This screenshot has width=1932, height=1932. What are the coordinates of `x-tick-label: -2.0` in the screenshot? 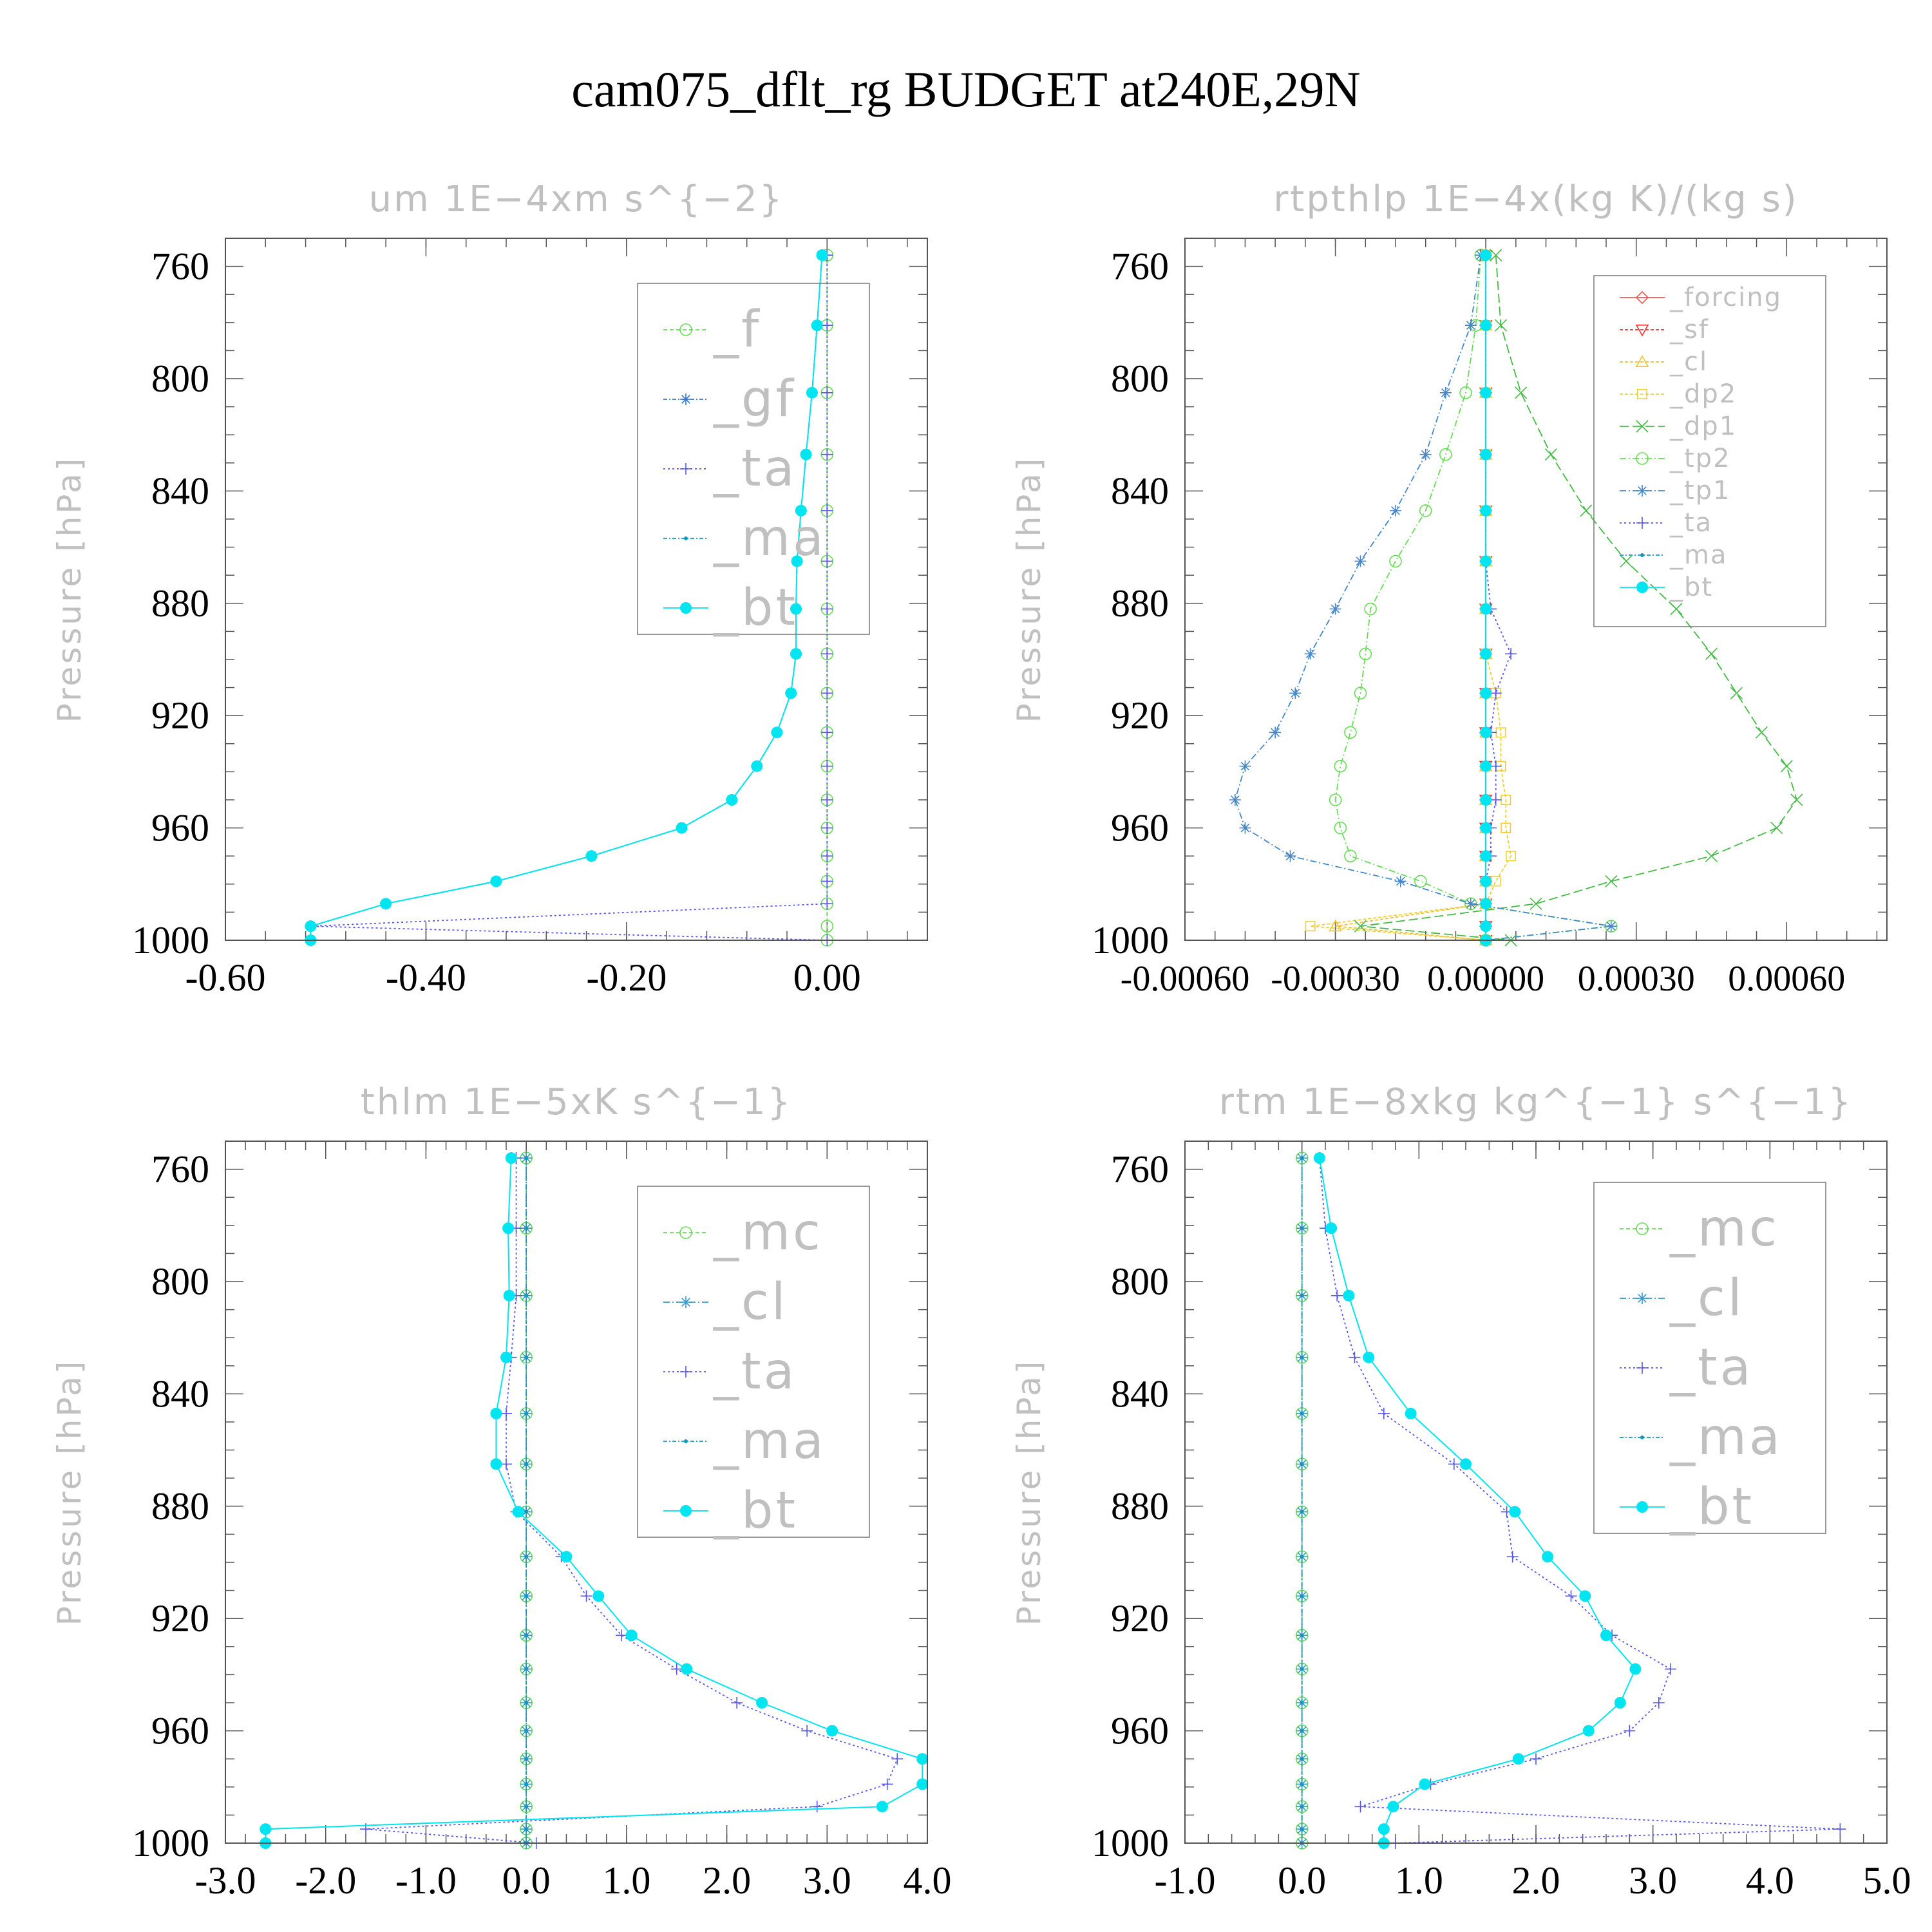 It's located at (326, 1880).